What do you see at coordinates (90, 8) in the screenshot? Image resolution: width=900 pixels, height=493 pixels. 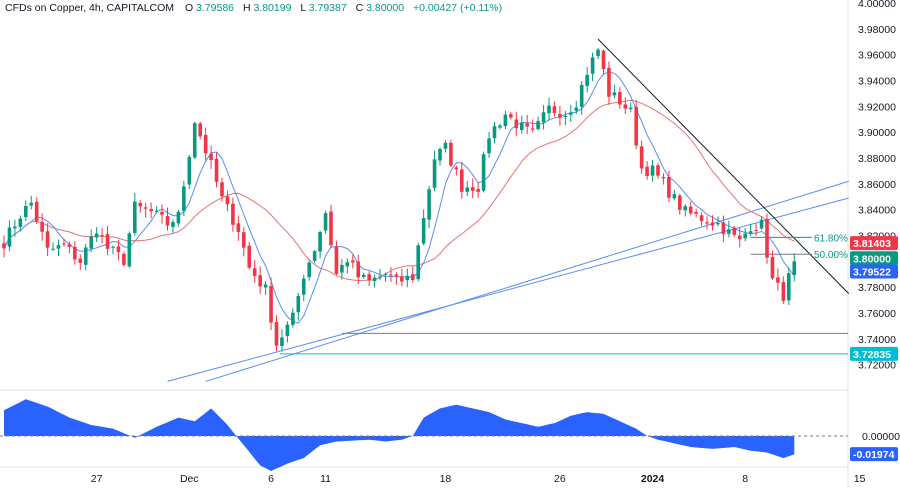 I see `symbol-title: CFDs on Copper, 4h, CAPITALCOM` at bounding box center [90, 8].